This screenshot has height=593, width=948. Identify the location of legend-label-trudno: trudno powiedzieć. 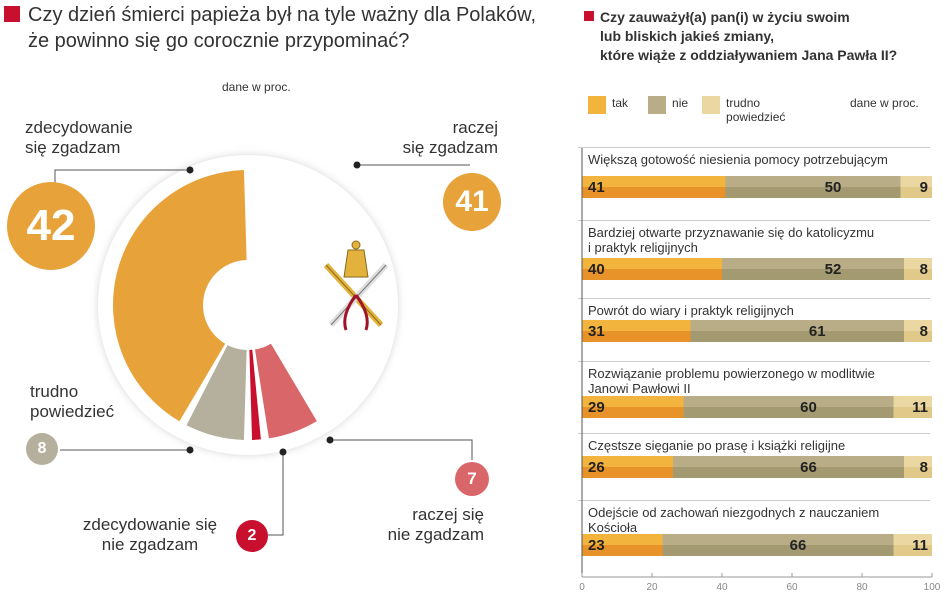
(756, 110).